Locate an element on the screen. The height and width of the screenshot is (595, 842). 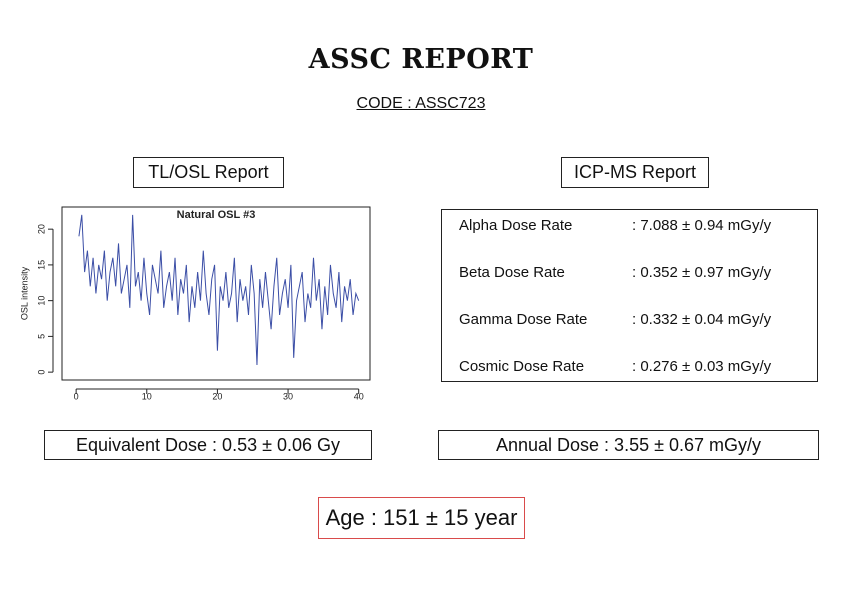
y-tick-label: 5 is located at coordinates (41, 336).